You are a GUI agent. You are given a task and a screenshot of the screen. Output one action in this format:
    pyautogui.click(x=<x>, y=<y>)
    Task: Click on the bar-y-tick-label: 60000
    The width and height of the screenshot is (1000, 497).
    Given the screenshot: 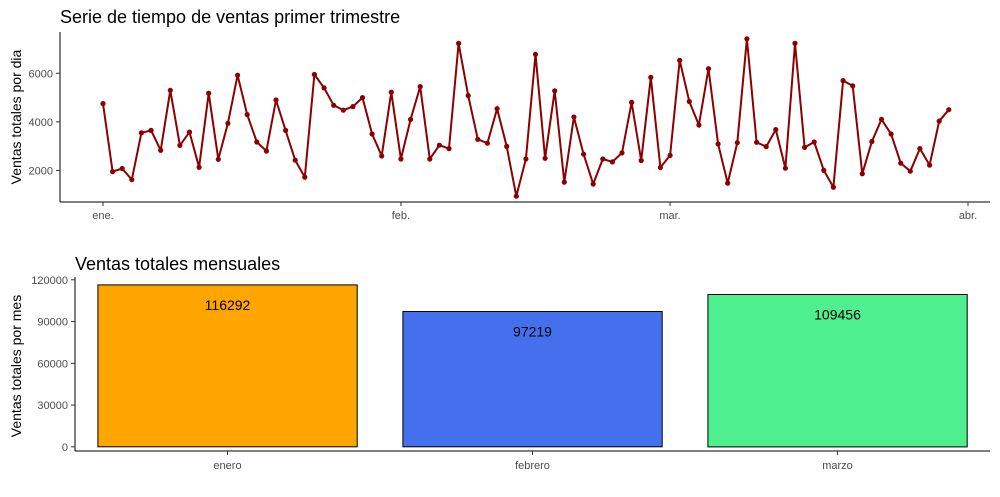 What is the action you would take?
    pyautogui.click(x=52, y=364)
    